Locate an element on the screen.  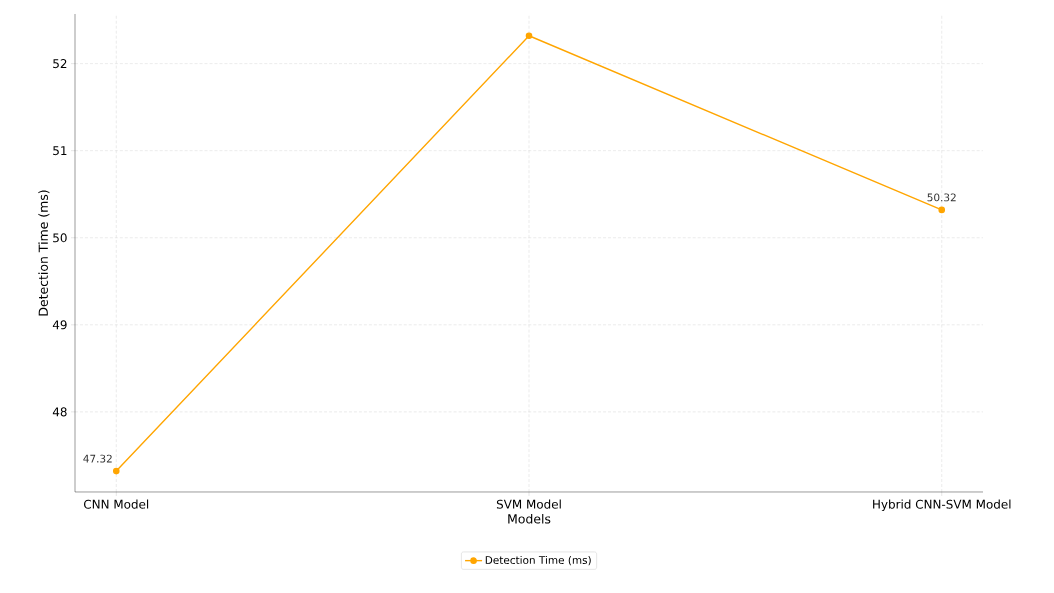
data-label: 47.32 is located at coordinates (97, 458).